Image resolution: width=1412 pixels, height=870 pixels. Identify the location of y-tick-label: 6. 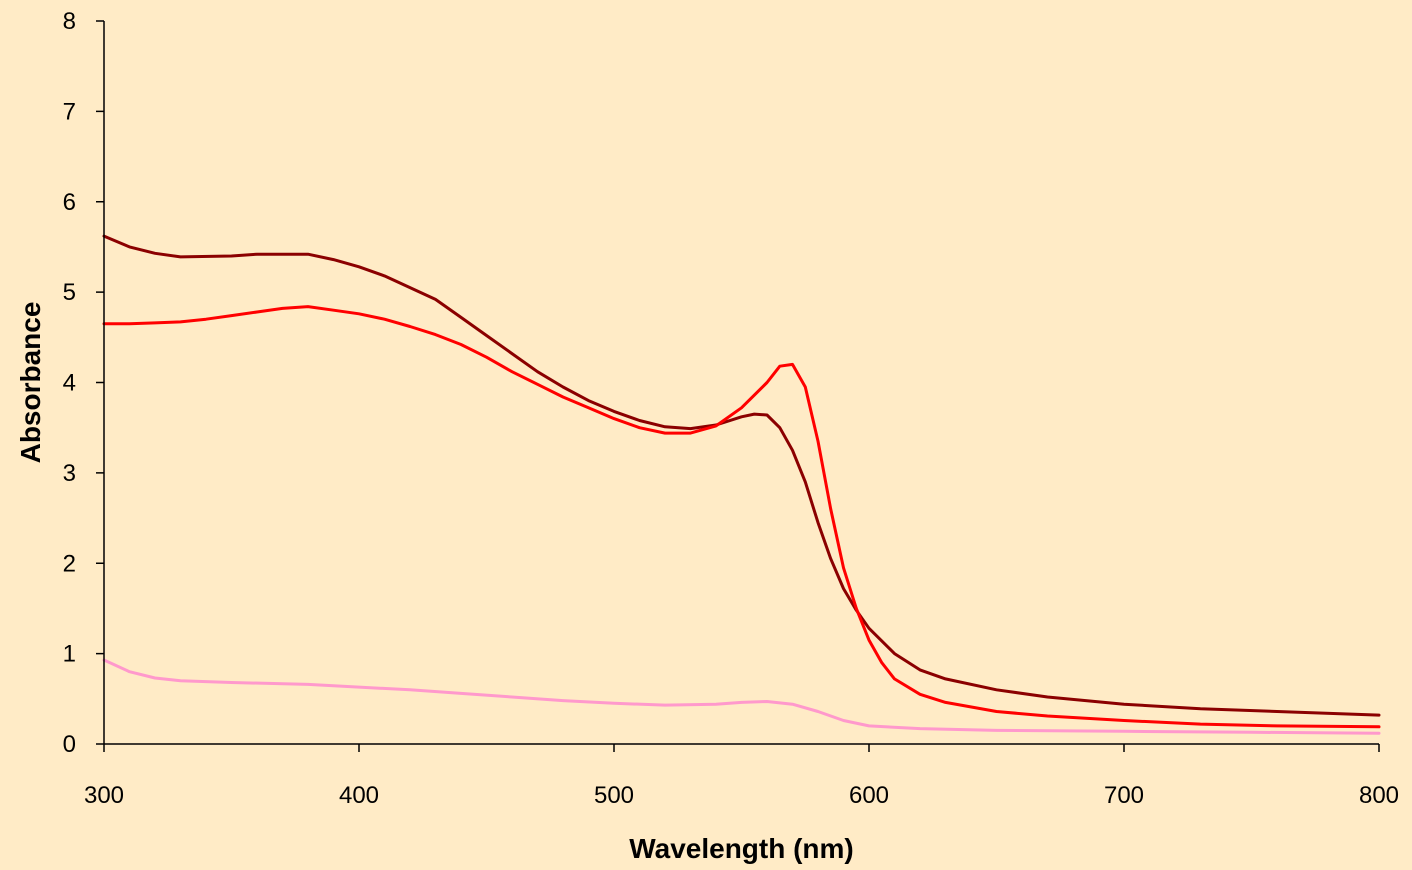
(69, 202).